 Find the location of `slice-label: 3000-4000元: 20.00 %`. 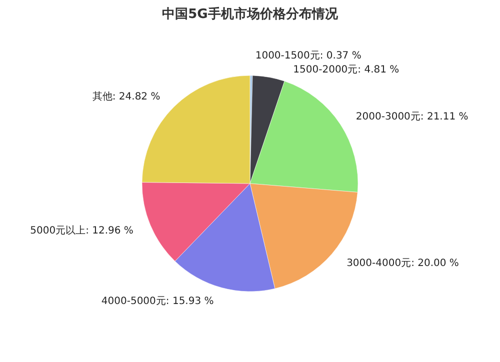

slice-label: 3000-4000元: 20.00 % is located at coordinates (402, 263).